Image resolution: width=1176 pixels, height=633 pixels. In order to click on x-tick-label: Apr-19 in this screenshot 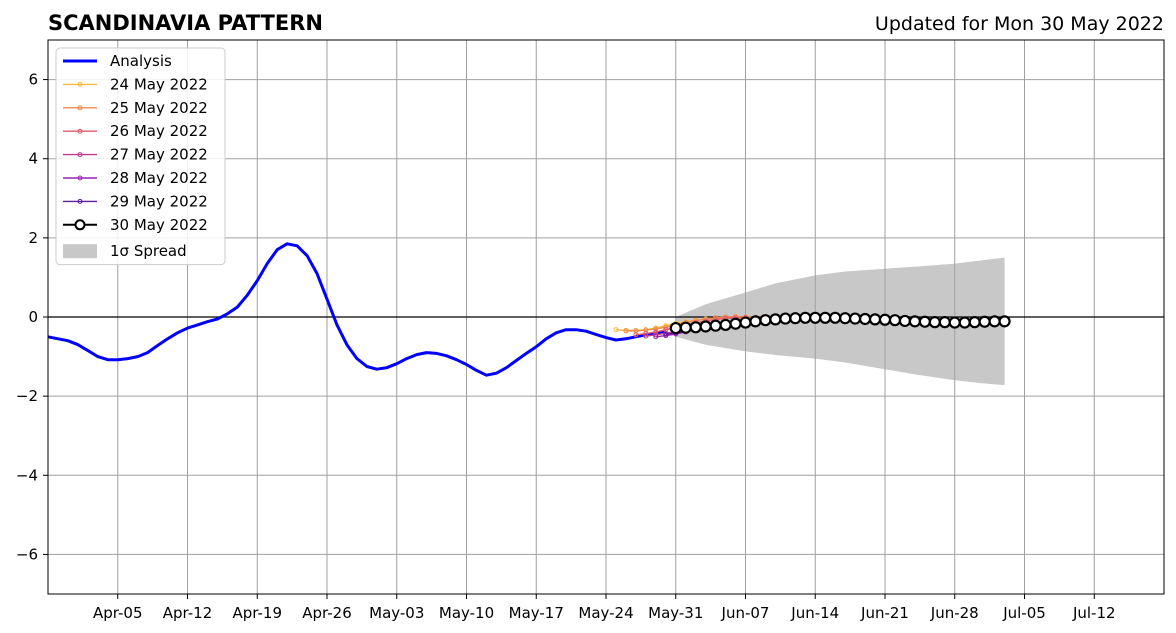, I will do `click(258, 613)`.